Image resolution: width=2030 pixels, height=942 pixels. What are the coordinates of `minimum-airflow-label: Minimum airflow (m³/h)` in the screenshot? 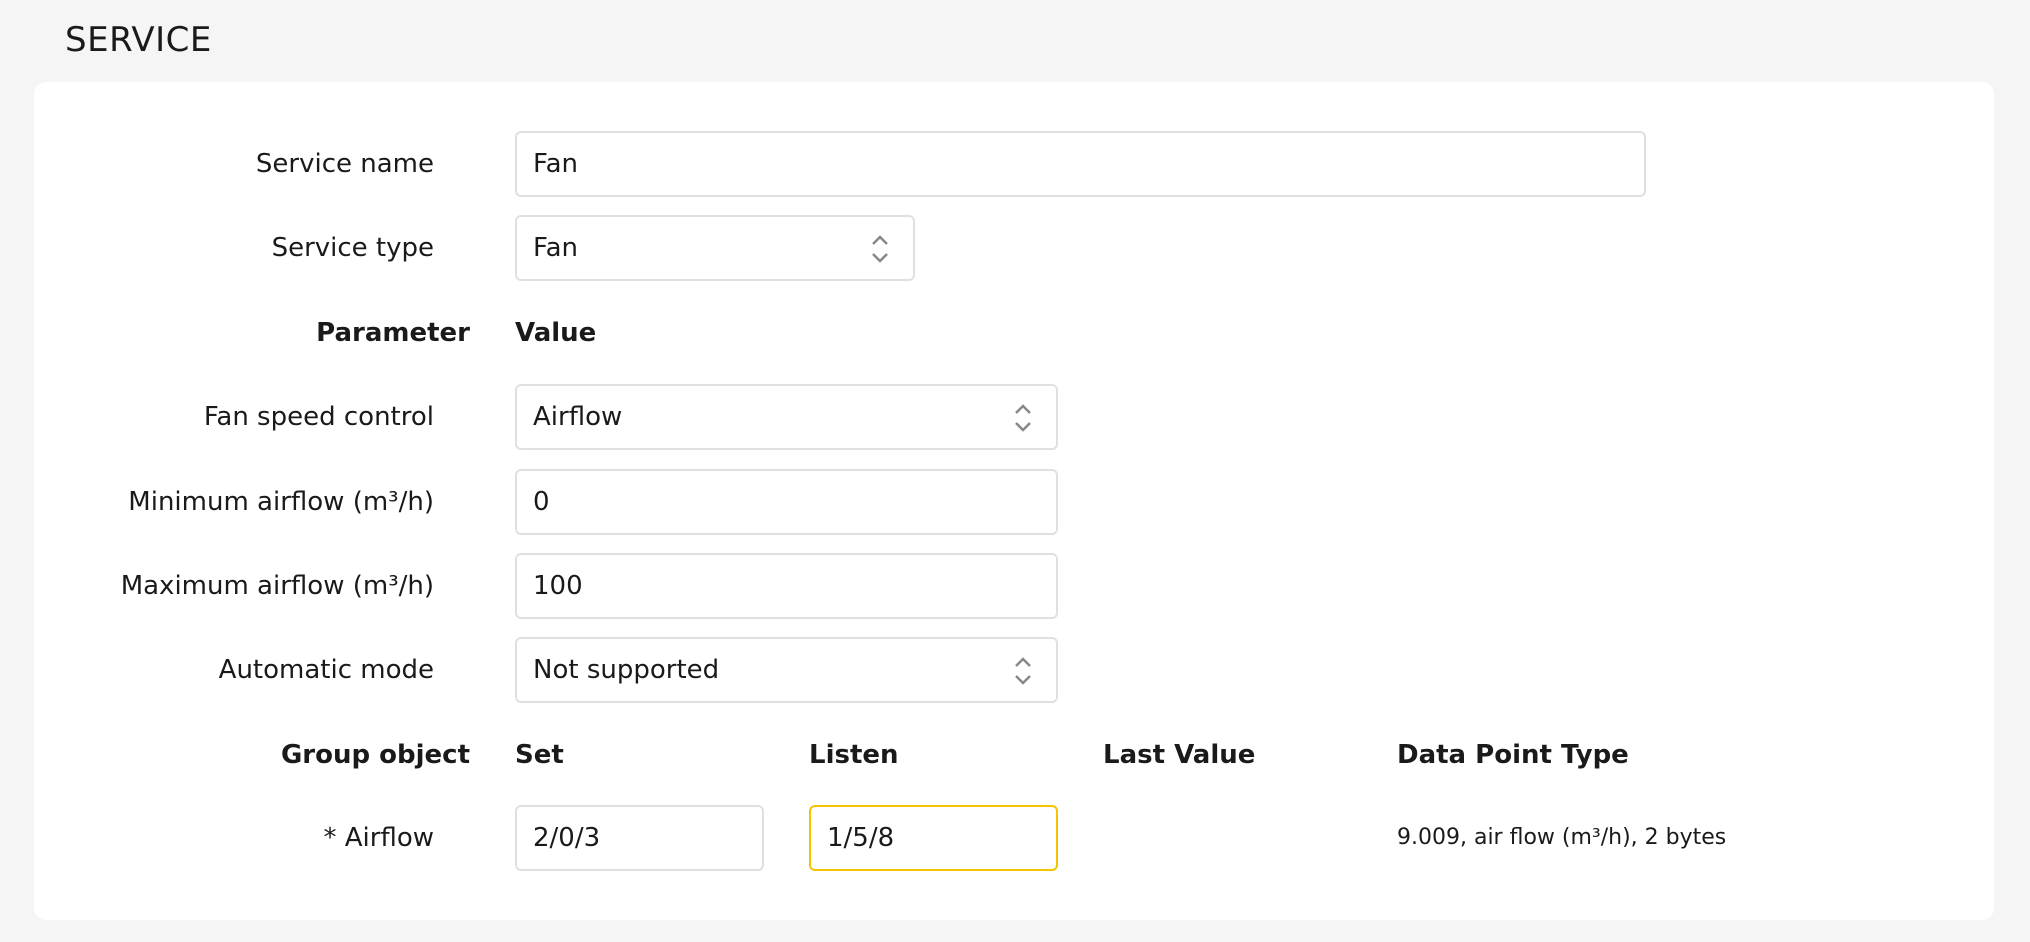 It's located at (281, 502).